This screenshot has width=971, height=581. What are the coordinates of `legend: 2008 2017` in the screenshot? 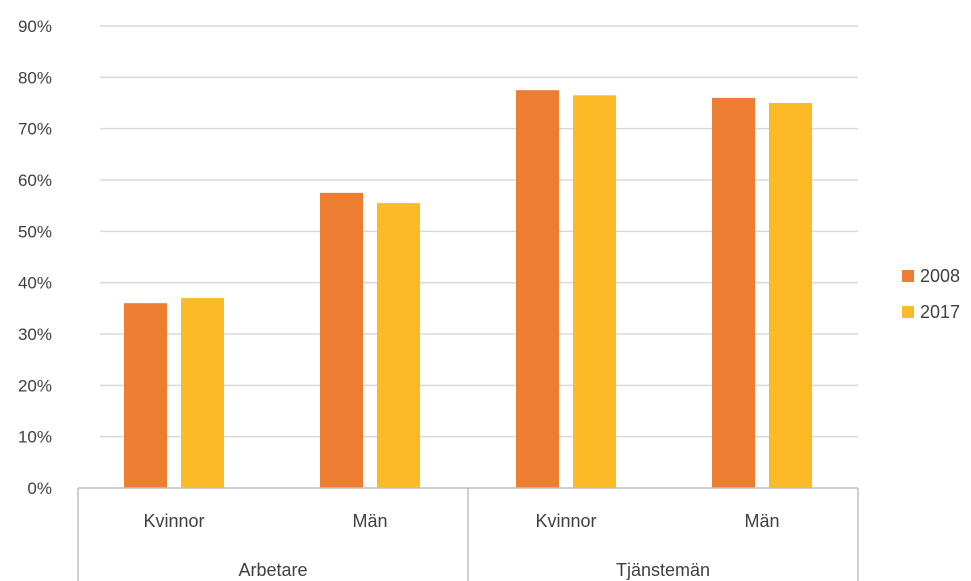 It's located at (931, 301).